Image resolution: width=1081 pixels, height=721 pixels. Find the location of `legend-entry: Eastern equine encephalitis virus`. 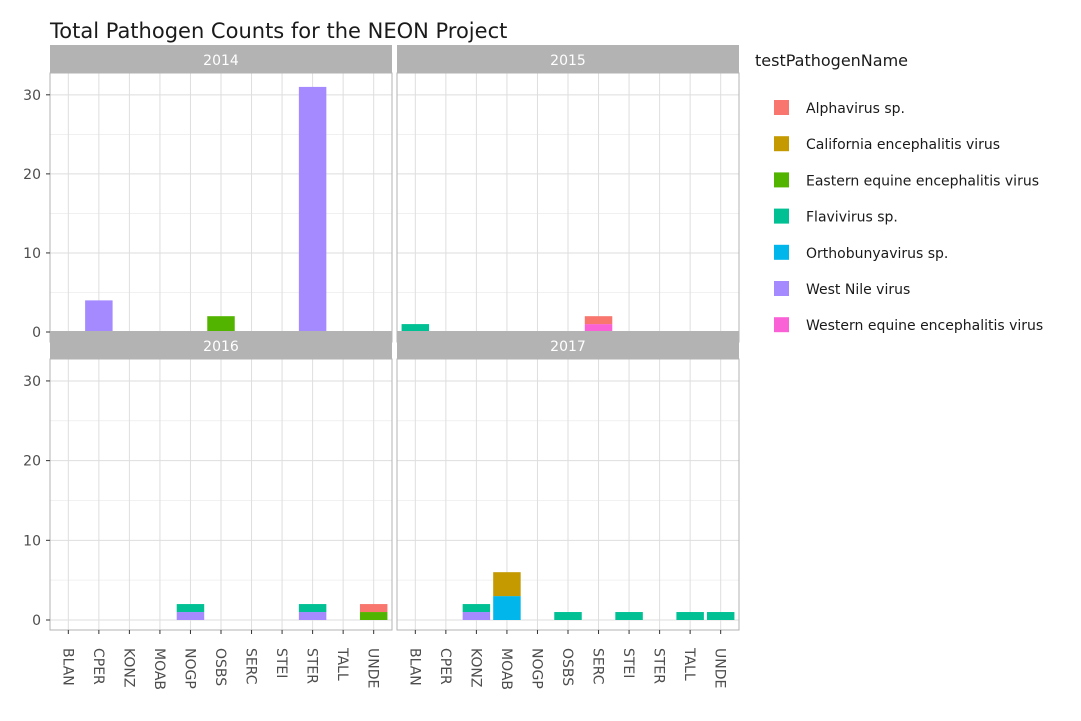

legend-entry: Eastern equine encephalitis virus is located at coordinates (906, 180).